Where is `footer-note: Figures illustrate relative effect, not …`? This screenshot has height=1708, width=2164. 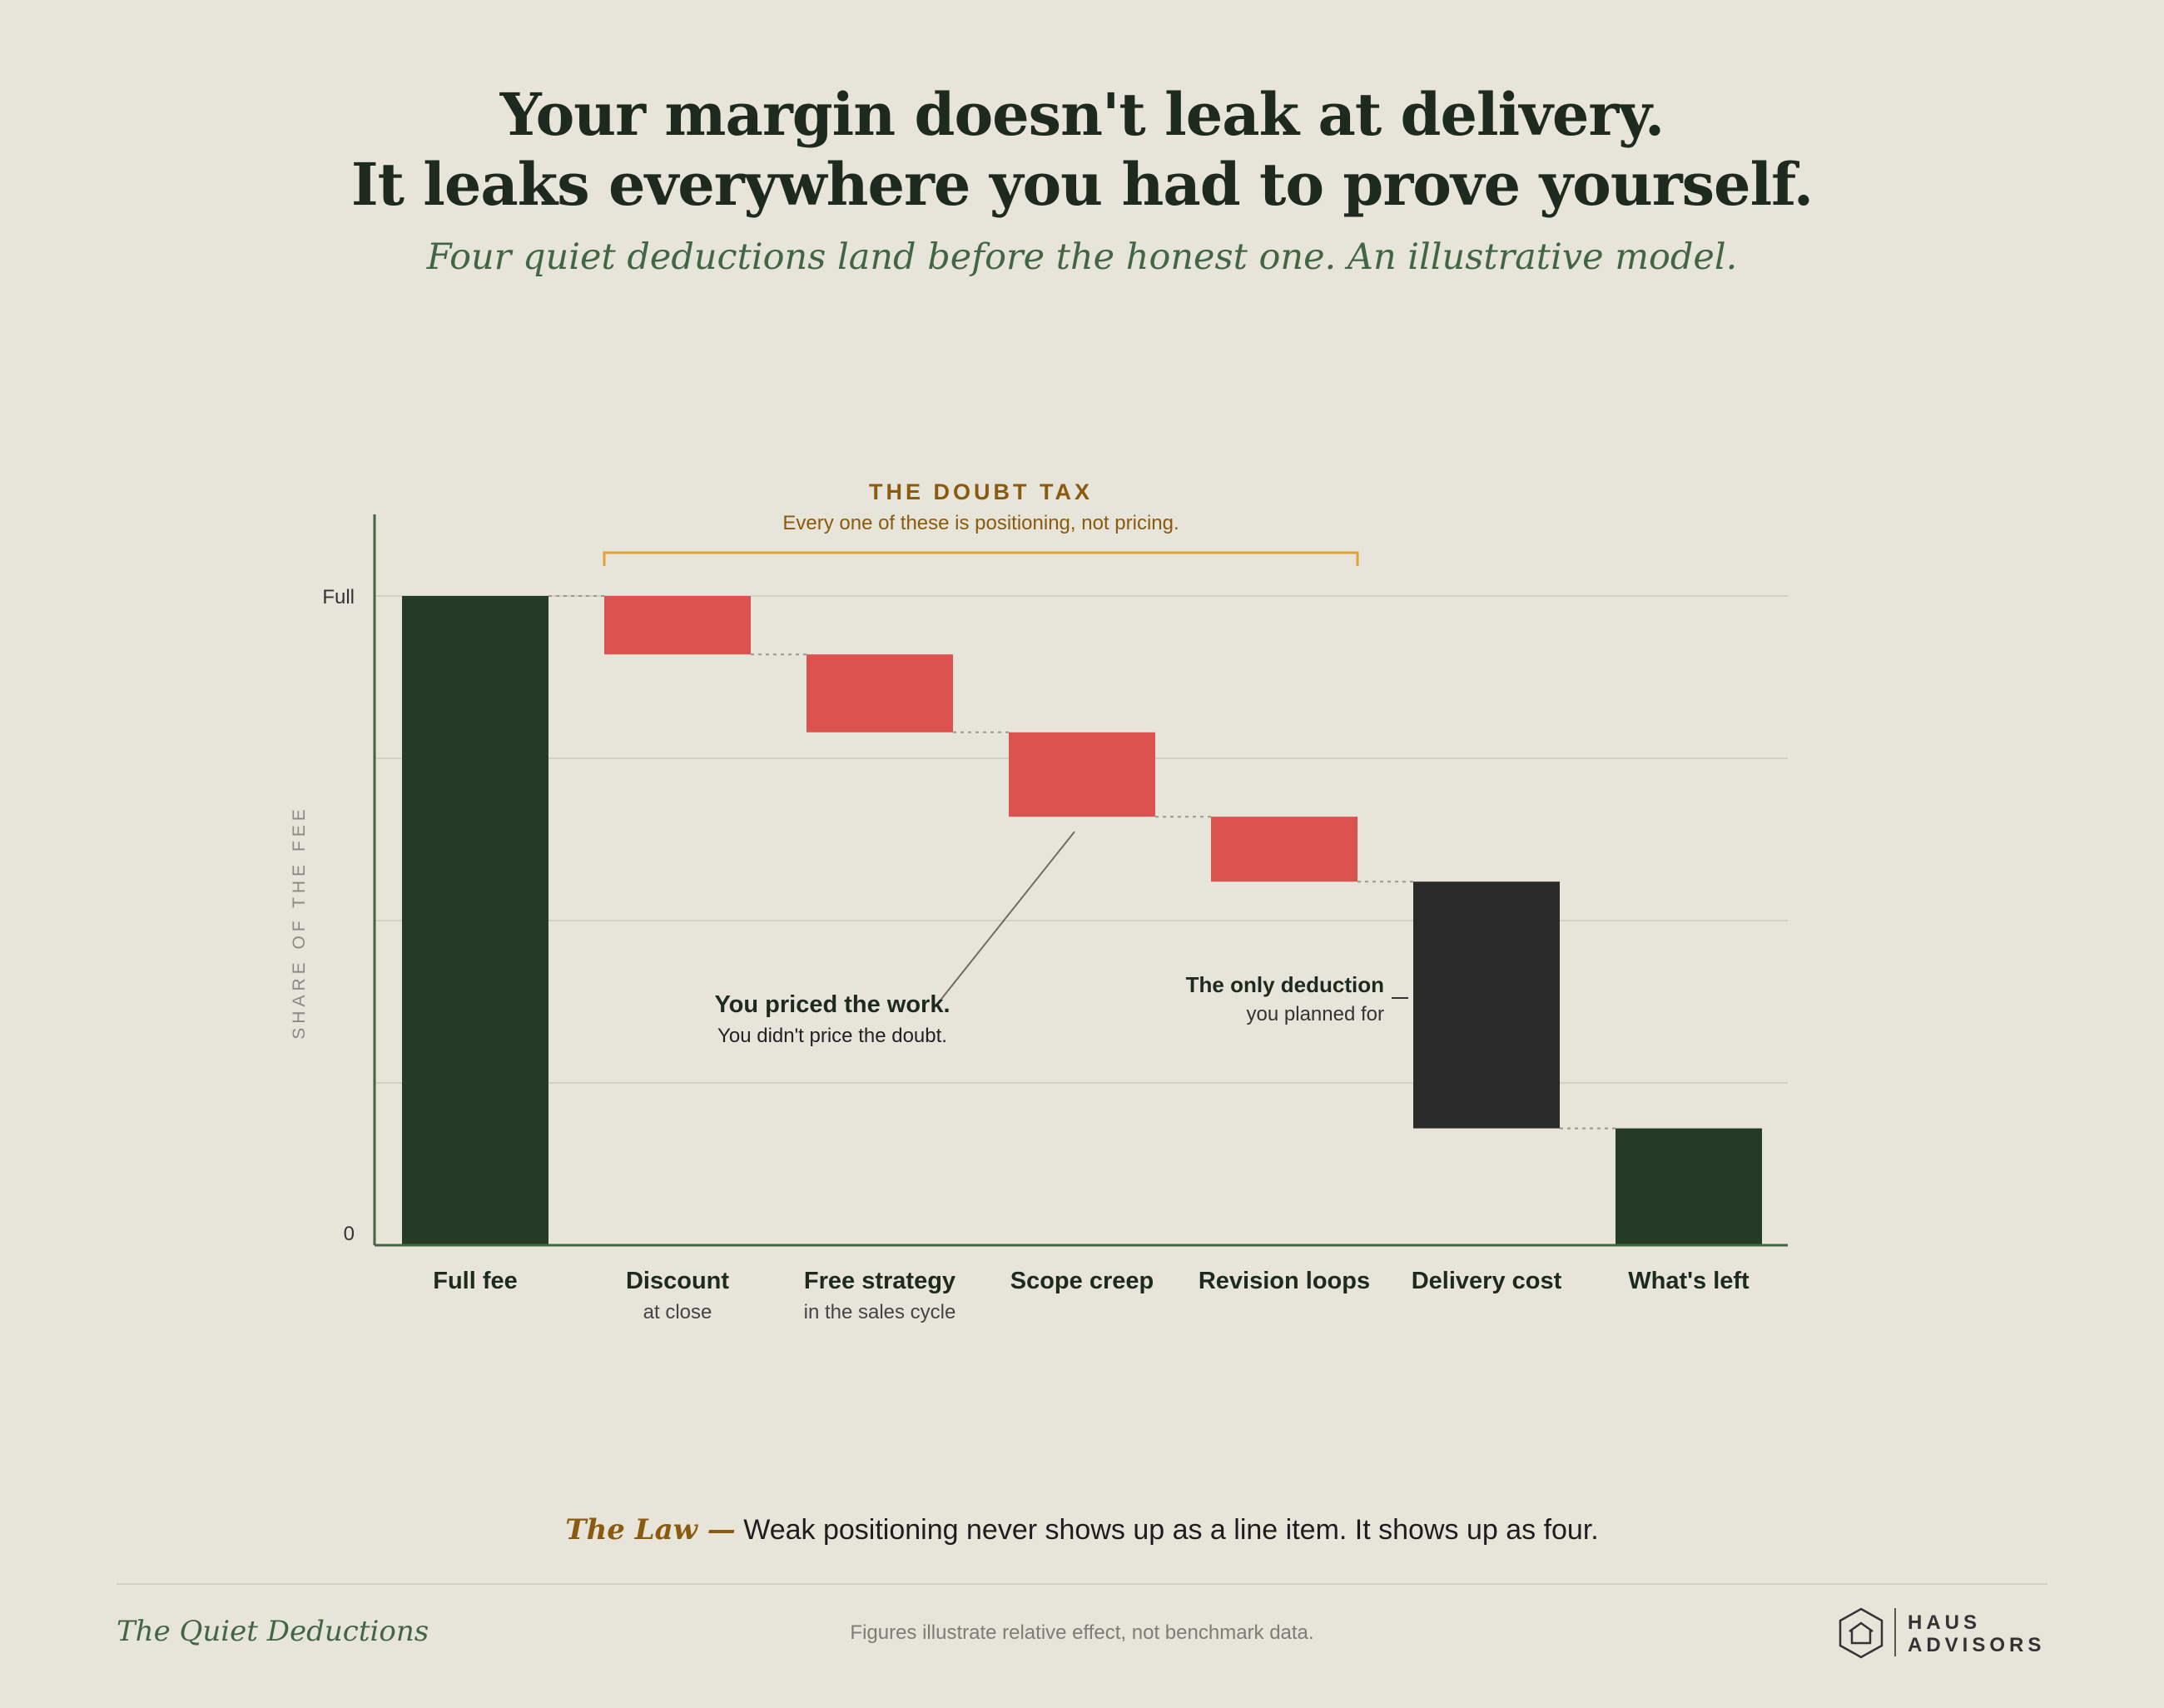
footer-note: Figures illustrate relative effect, not … is located at coordinates (1082, 1632).